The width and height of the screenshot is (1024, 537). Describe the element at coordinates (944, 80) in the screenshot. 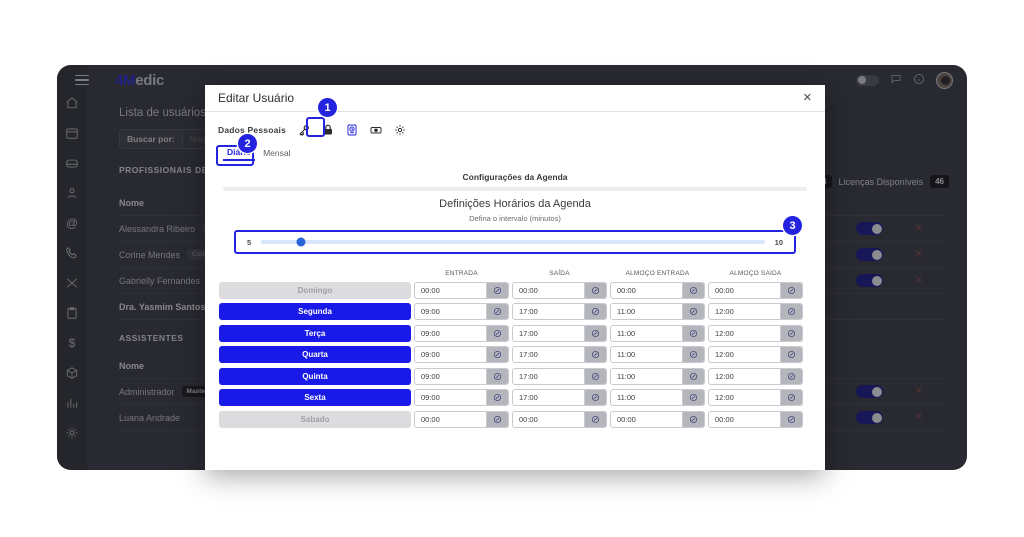

I see `avatar` at that location.